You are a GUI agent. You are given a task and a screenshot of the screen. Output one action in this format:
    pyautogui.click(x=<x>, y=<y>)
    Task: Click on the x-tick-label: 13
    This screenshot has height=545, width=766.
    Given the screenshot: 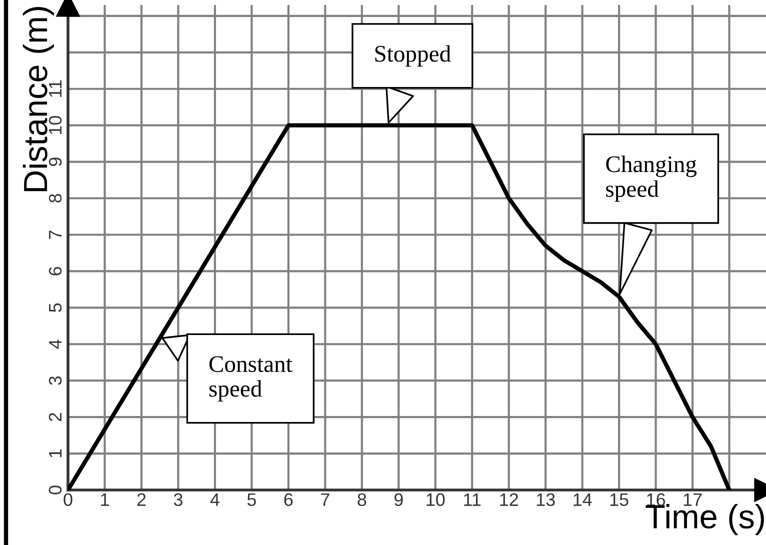 What is the action you would take?
    pyautogui.click(x=545, y=499)
    